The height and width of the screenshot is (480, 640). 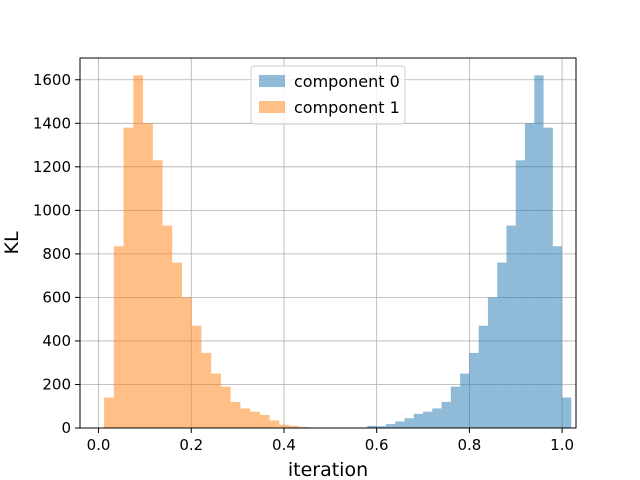 I want to click on y-axis-label: KL, so click(x=12, y=242).